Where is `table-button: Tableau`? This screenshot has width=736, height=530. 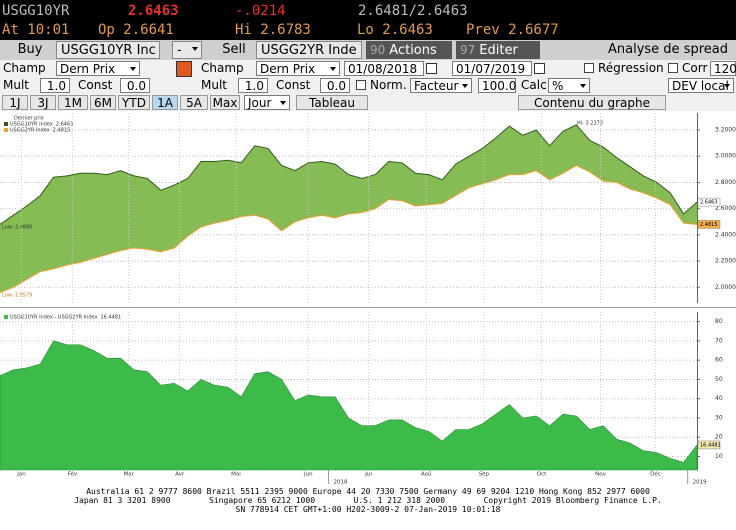
table-button: Tableau is located at coordinates (332, 102).